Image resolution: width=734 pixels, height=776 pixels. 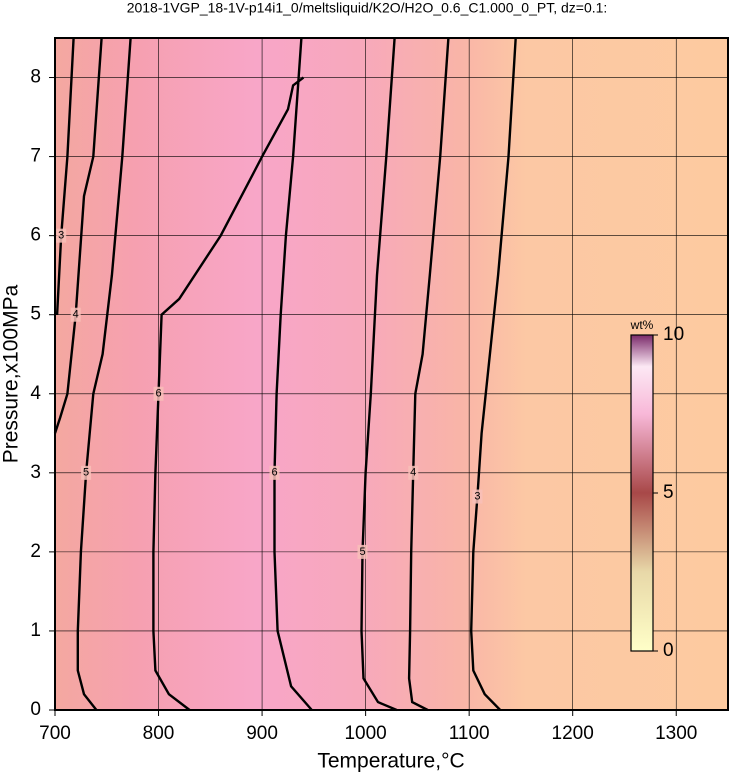 What do you see at coordinates (642, 325) in the screenshot?
I see `colorbar-label: wt%` at bounding box center [642, 325].